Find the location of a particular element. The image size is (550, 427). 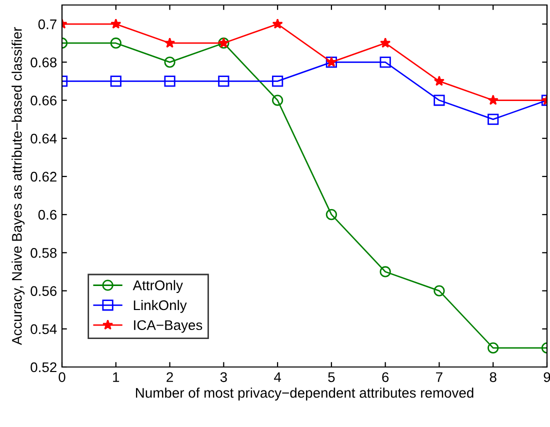

y-tick-label: 0.62 is located at coordinates (43, 177).